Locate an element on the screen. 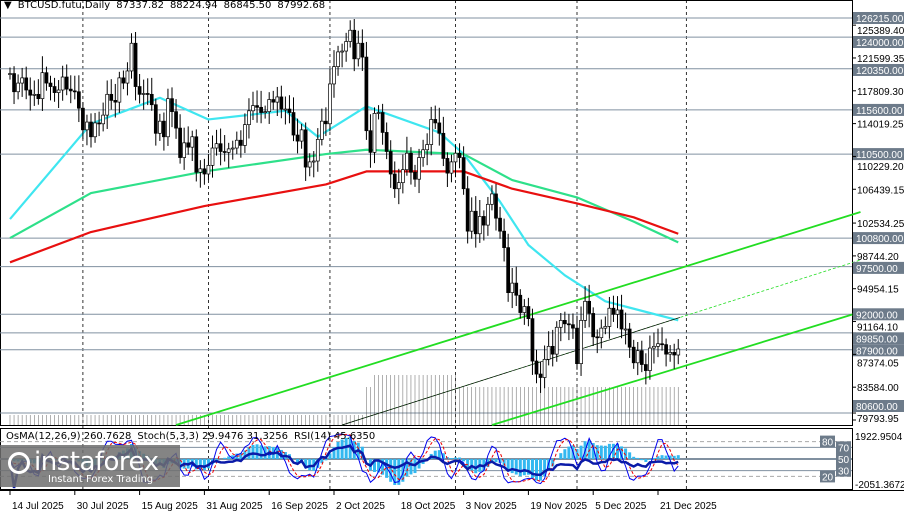 This screenshot has height=517, width=904. time-axis-label: 2 Oct 2025 is located at coordinates (360, 506).